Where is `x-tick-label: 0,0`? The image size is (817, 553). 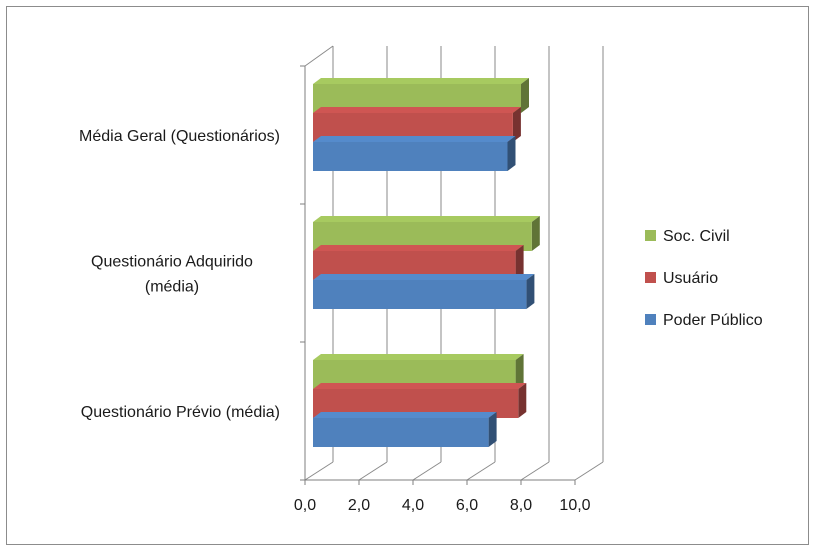
x-tick-label: 0,0 is located at coordinates (305, 505).